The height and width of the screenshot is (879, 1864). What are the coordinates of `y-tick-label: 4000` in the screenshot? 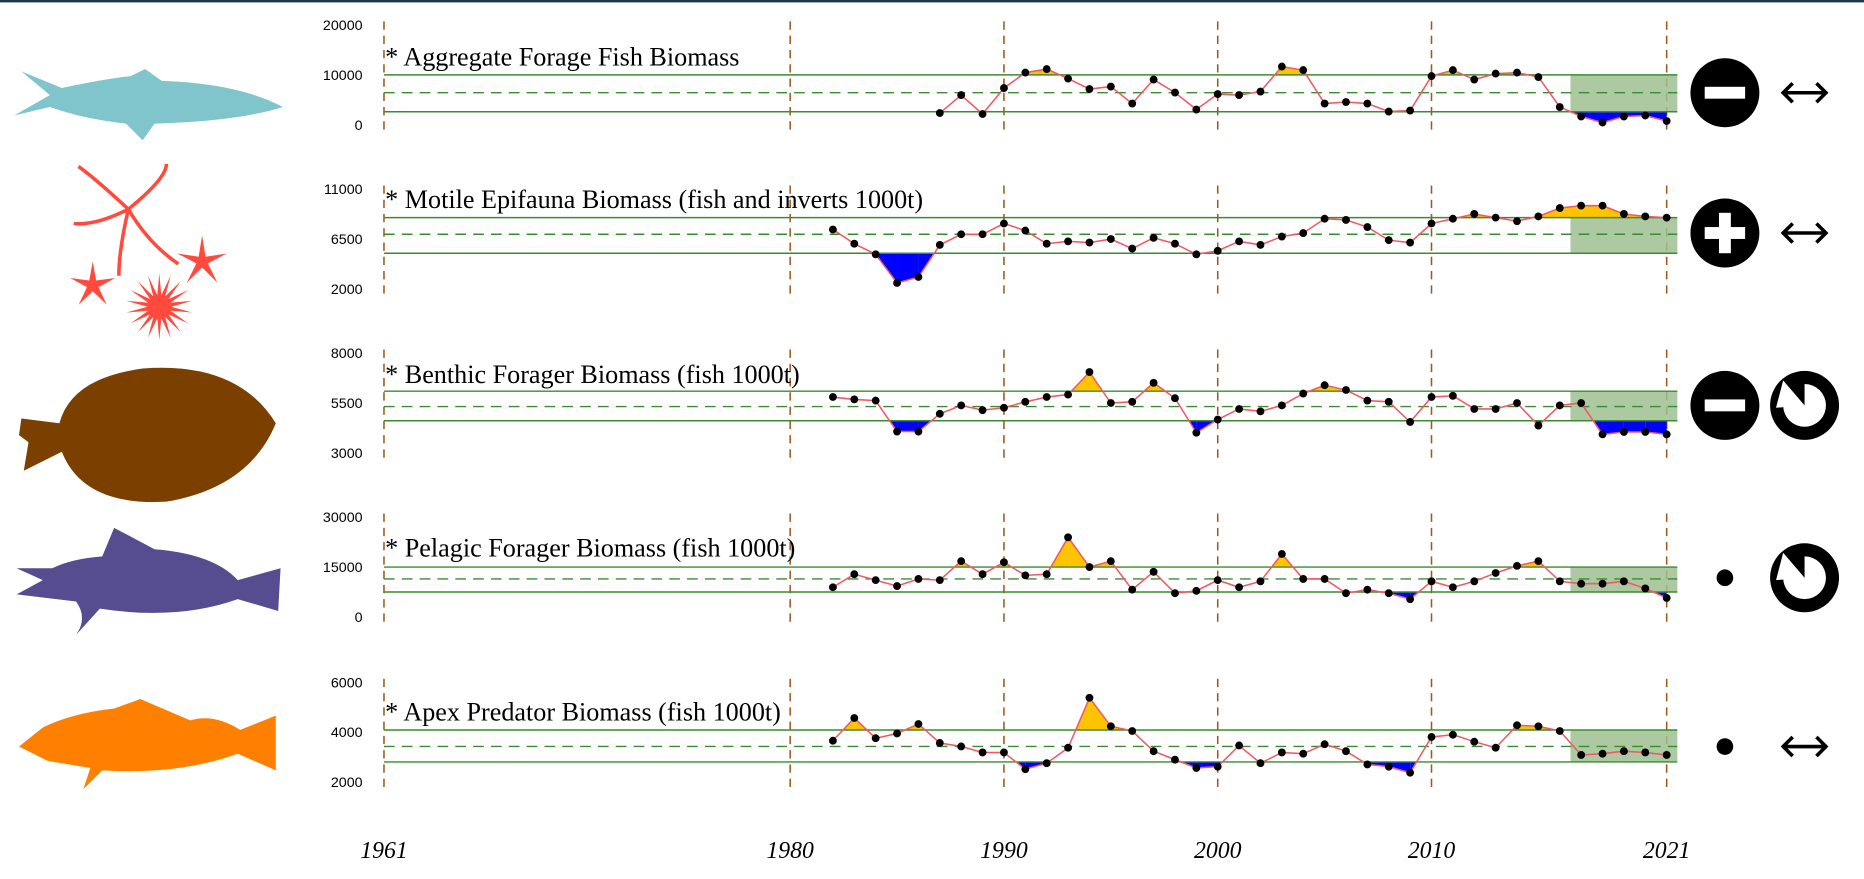 It's located at (347, 733).